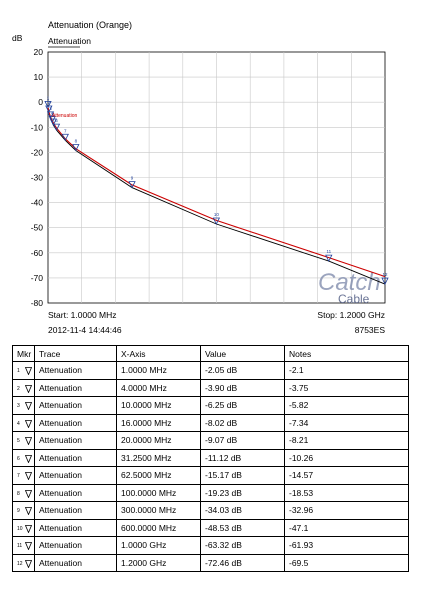  What do you see at coordinates (82, 315) in the screenshot?
I see `start-frequency-label: Start: 1.0000 MHz` at bounding box center [82, 315].